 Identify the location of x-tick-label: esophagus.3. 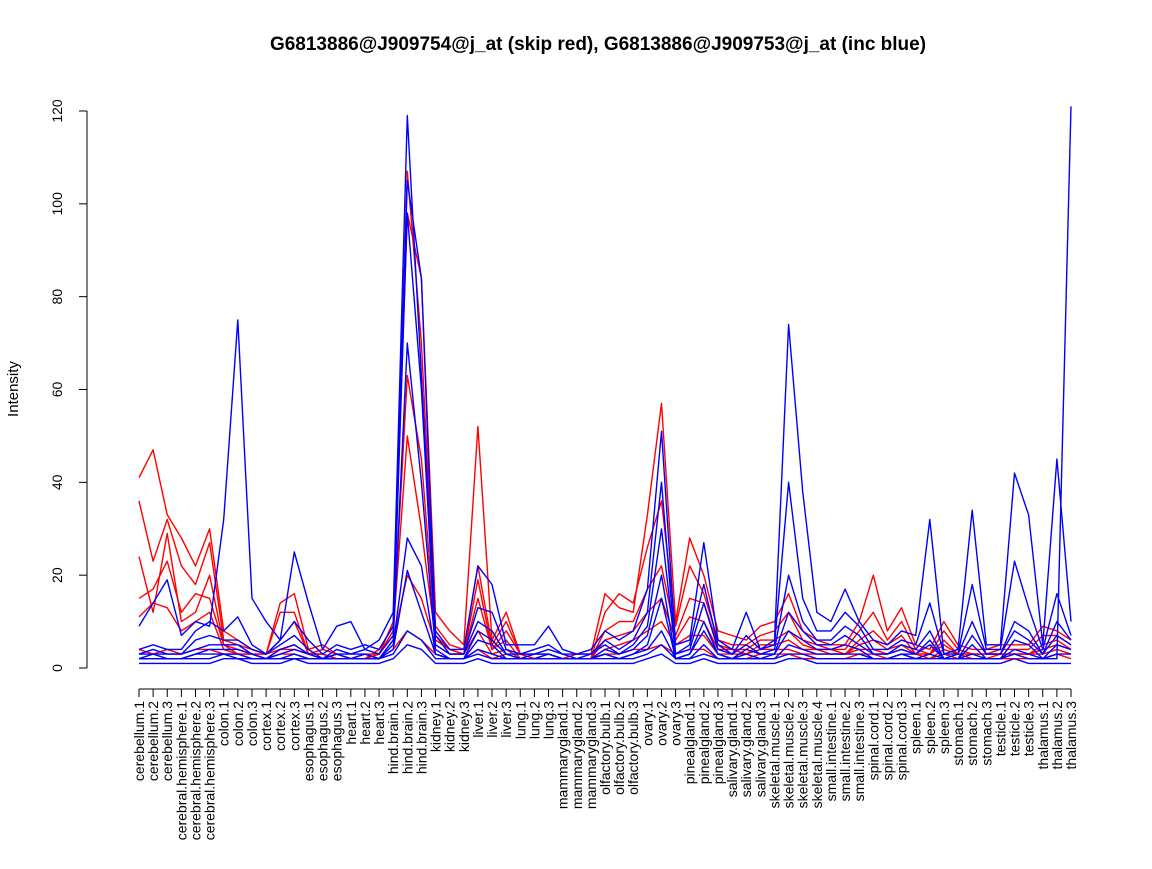
(337, 741).